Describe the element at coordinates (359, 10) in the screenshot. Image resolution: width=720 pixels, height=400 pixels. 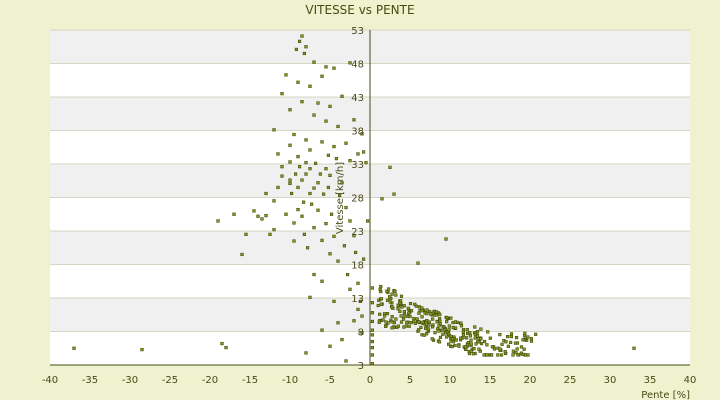
I see `chart-title: VITESSE vs PENTE` at that location.